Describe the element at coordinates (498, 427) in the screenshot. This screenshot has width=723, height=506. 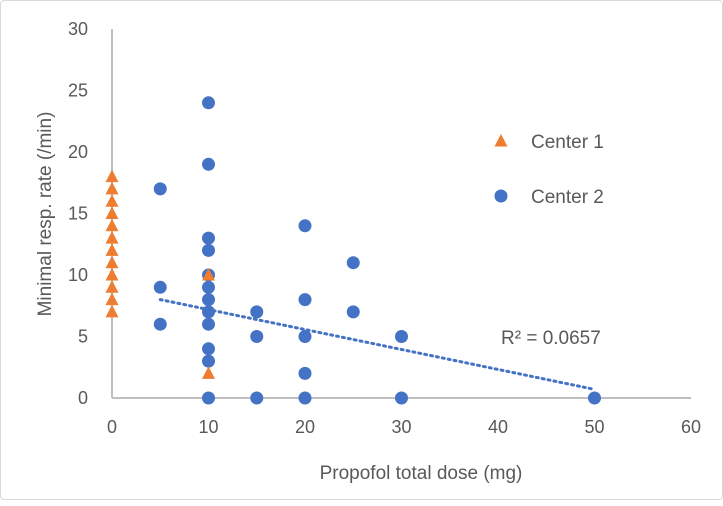
I see `x-tick-label: 40` at that location.